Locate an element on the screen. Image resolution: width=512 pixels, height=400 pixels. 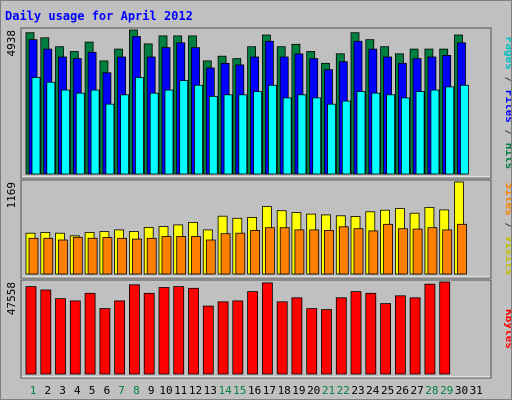
panel-max-label: 47558 is located at coordinates (11, 298).